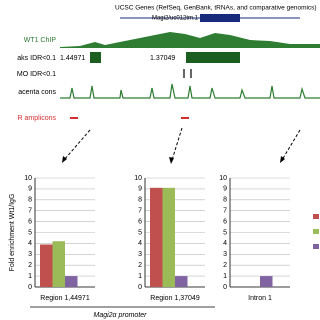  I want to click on cons-signal, so click(190, 91).